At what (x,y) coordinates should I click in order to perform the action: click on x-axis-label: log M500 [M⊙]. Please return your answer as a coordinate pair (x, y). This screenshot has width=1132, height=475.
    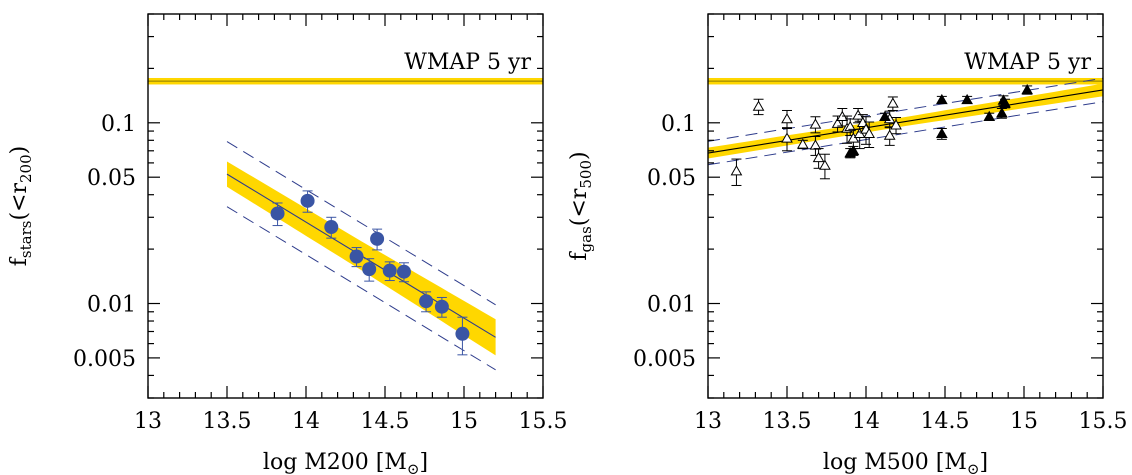
    Looking at the image, I should click on (905, 462).